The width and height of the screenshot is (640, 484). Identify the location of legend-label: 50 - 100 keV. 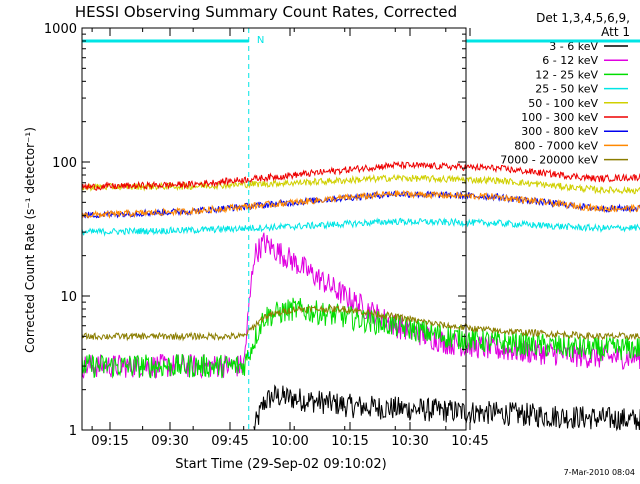
(563, 103).